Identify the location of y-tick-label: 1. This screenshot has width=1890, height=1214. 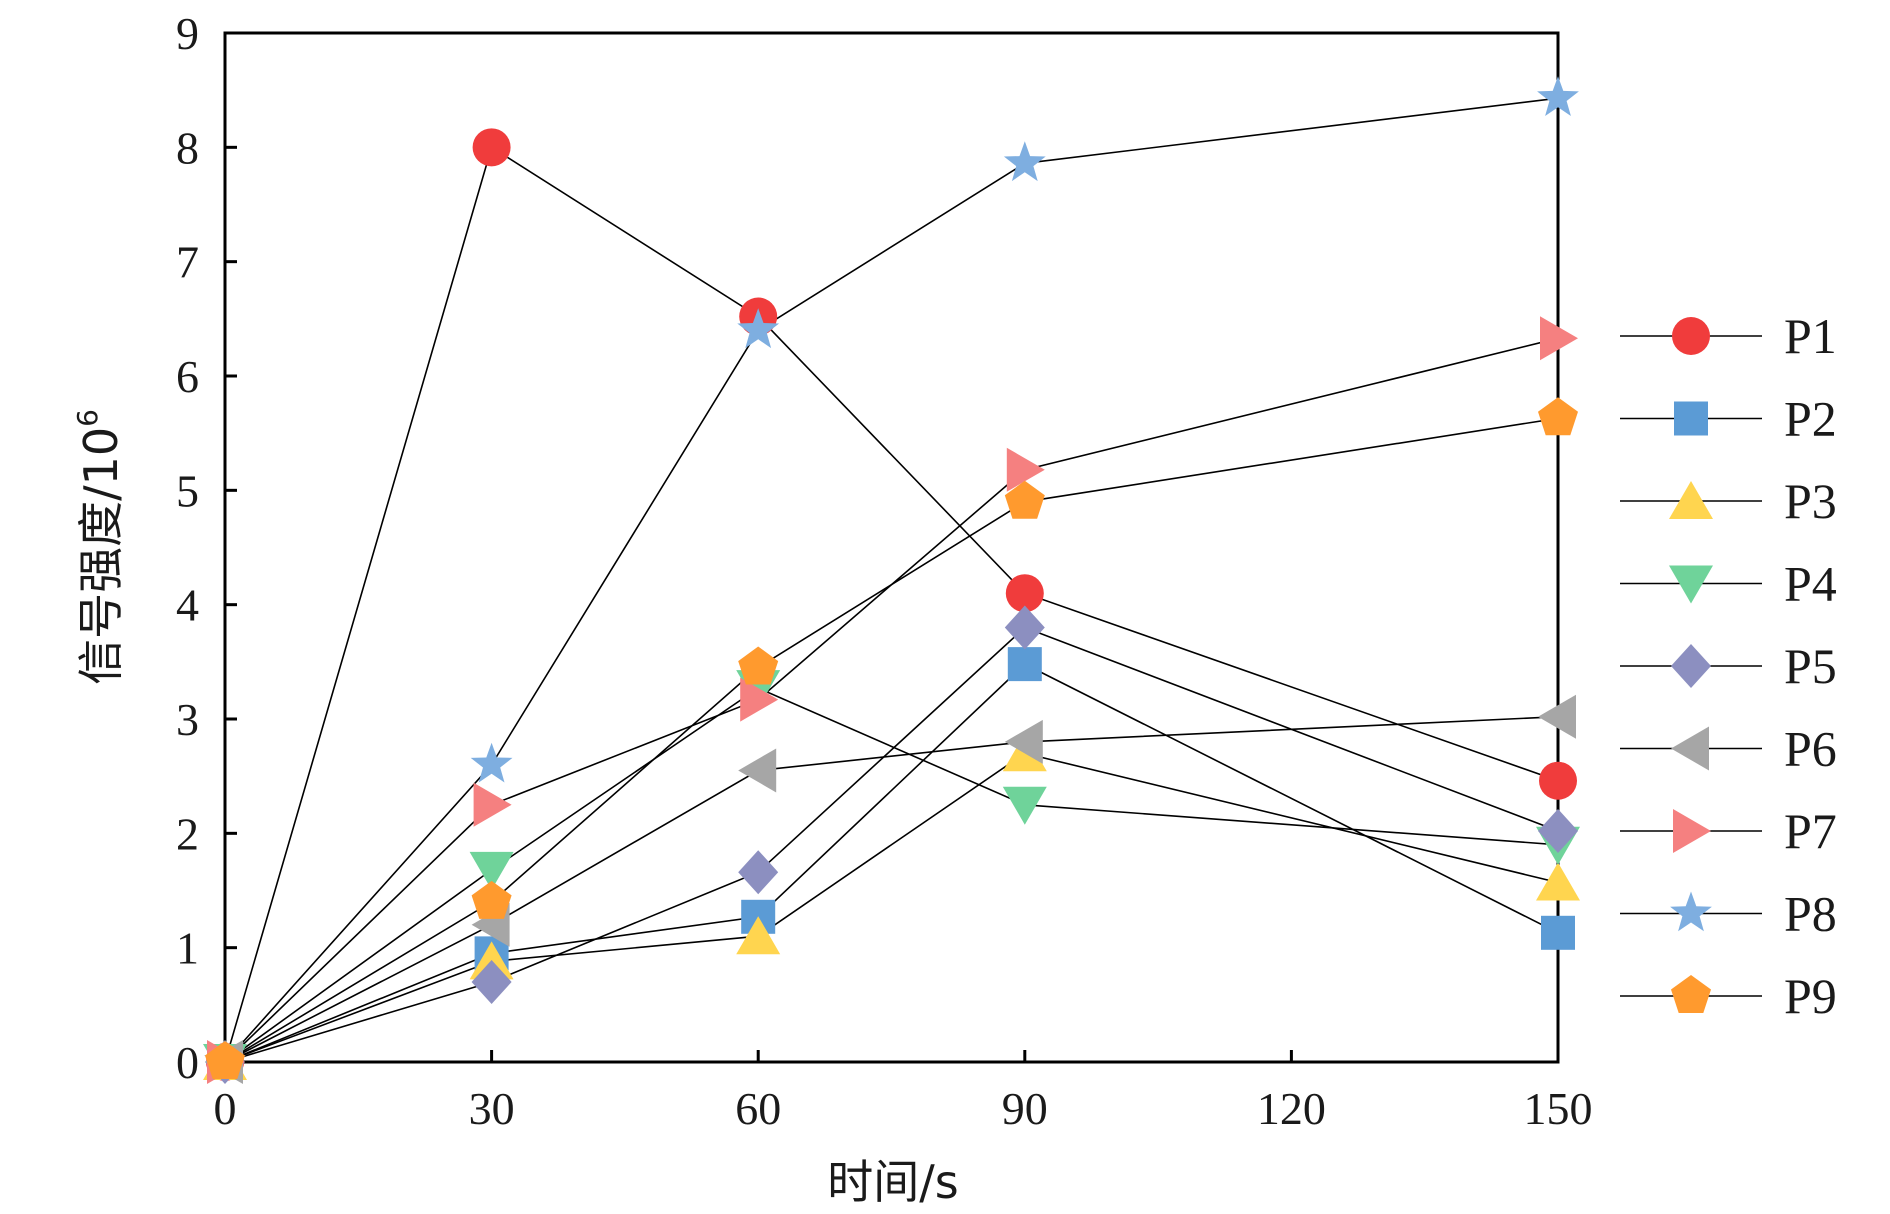
(187, 948).